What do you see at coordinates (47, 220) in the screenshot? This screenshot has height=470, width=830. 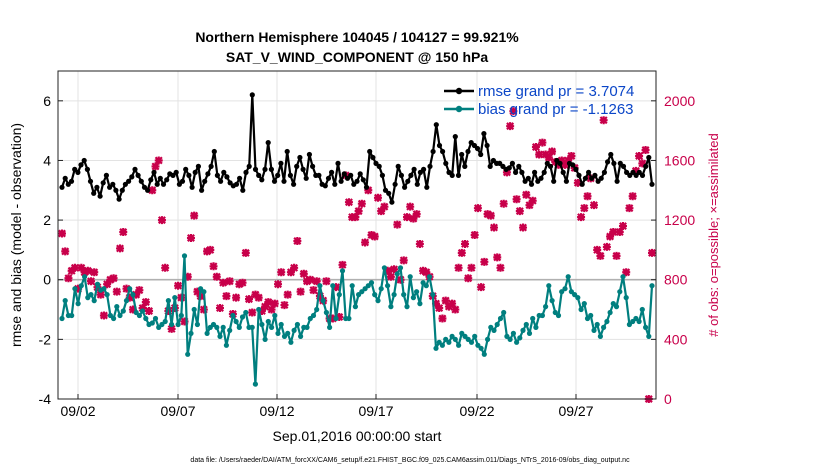 I see `y-tick-label: 2` at bounding box center [47, 220].